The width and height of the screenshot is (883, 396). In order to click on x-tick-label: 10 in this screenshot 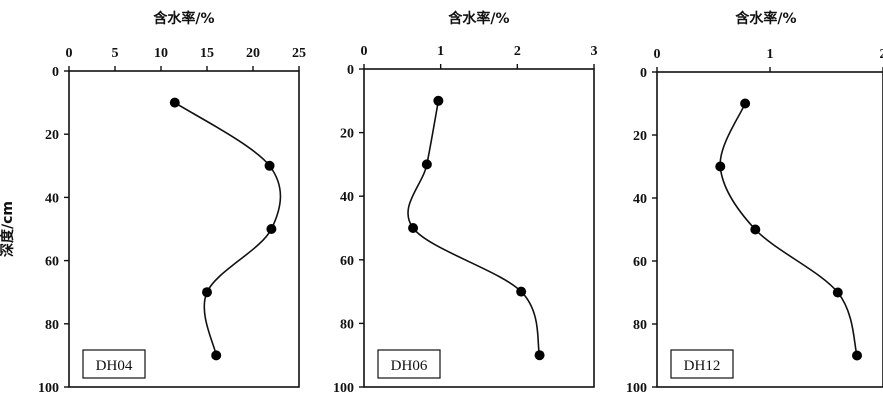, I will do `click(161, 53)`.